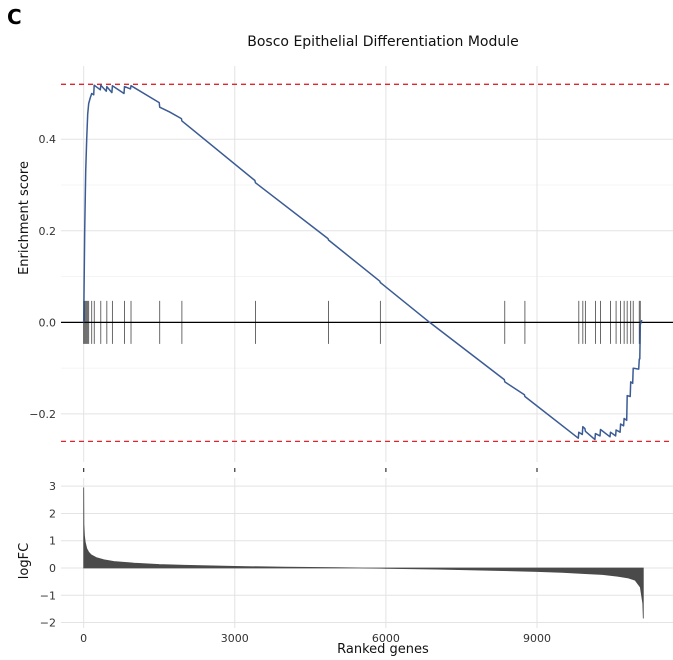 This screenshot has height=660, width=673. Describe the element at coordinates (14, 17) in the screenshot. I see `panel-label: C` at that location.